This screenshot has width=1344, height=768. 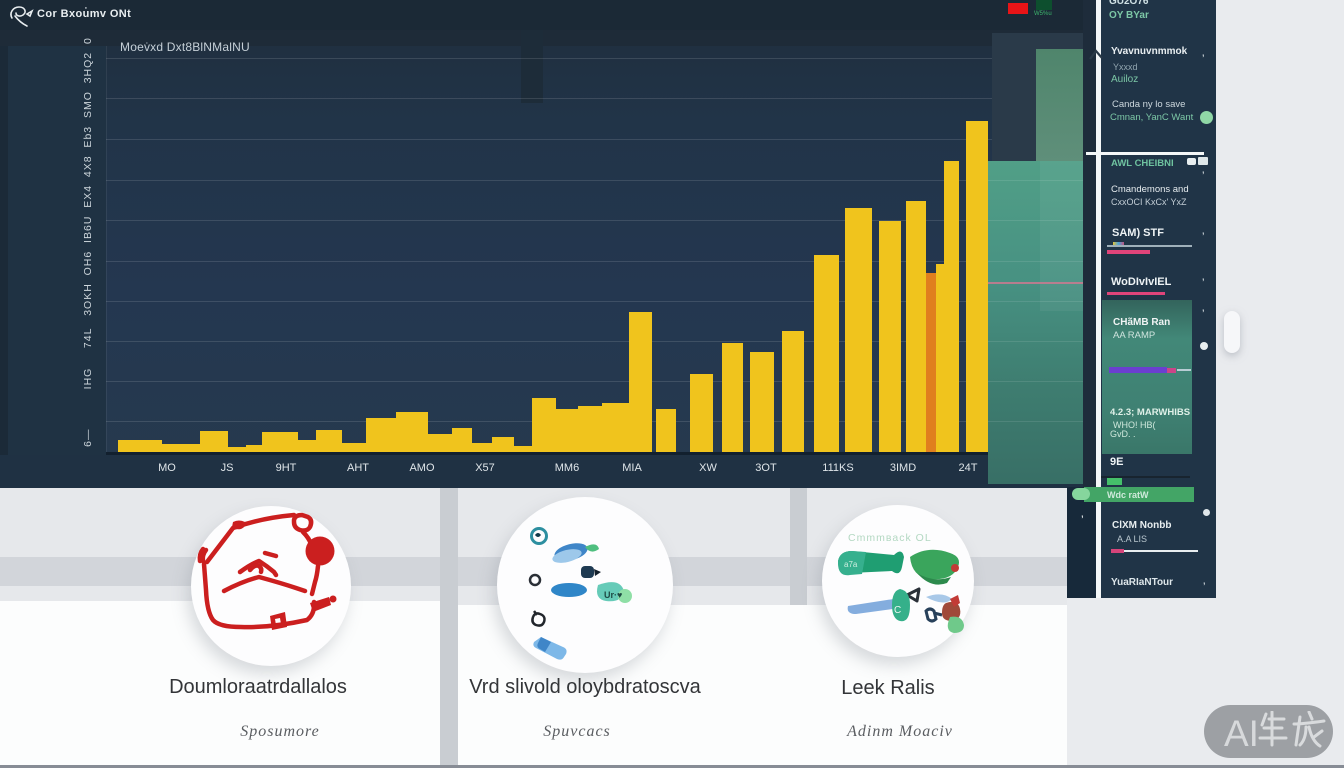 What do you see at coordinates (890, 538) in the screenshot?
I see `svg-text: Cmmmвack OL` at bounding box center [890, 538].